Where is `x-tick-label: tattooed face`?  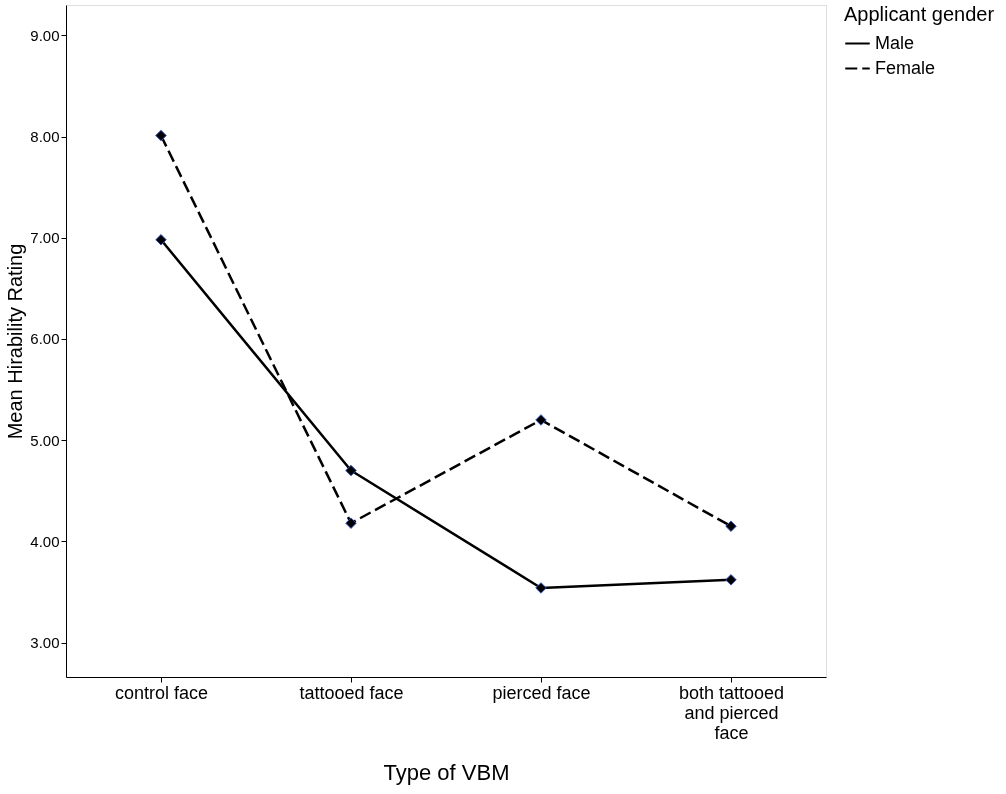 x-tick-label: tattooed face is located at coordinates (351, 692).